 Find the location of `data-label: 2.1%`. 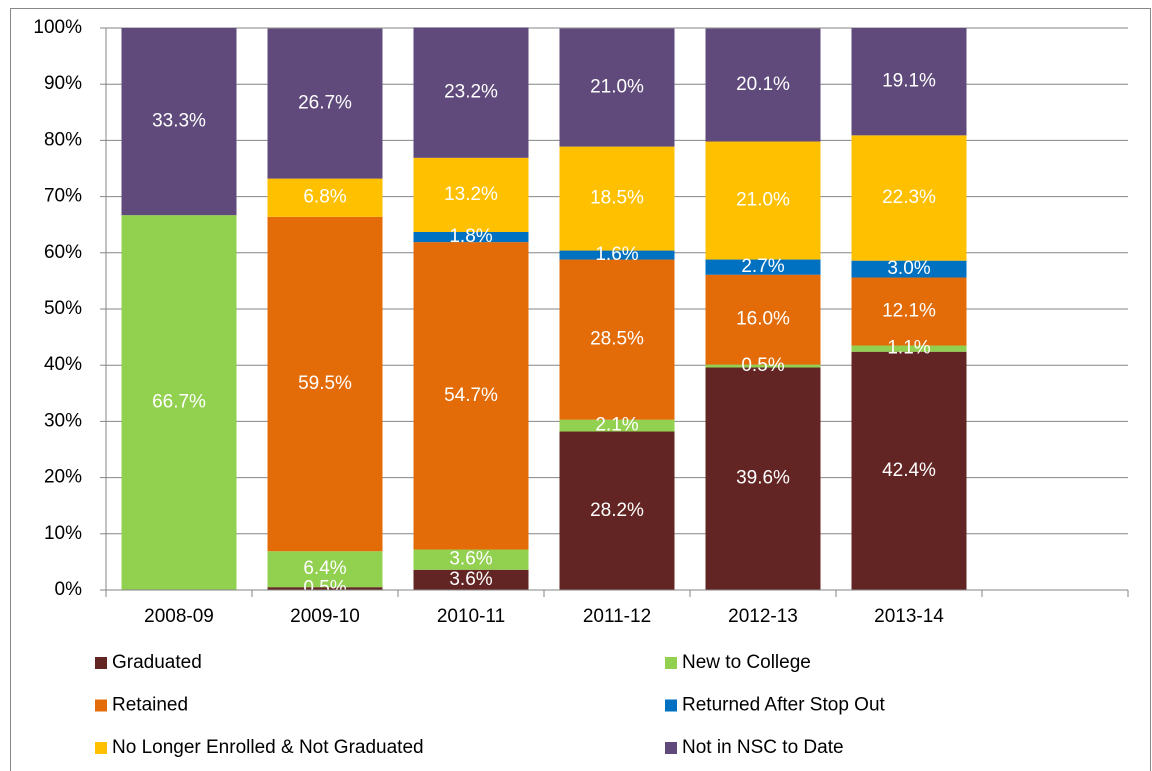

data-label: 2.1% is located at coordinates (616, 425).